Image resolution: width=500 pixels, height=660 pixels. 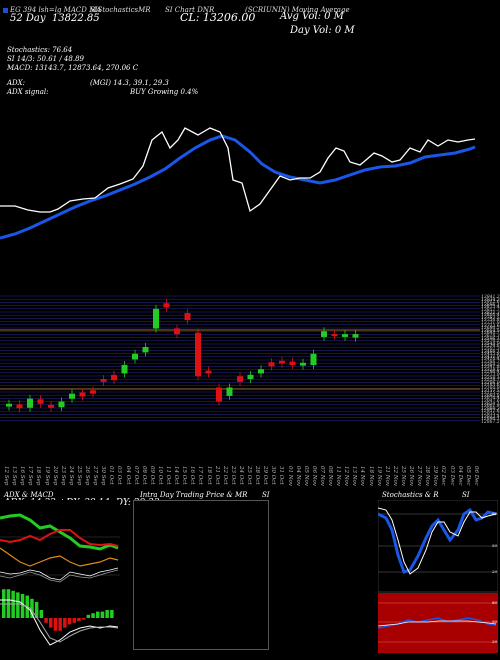 What do you see at coordinates (56, 10) in the screenshot?
I see `header-indicators: EG 394 lsh=lg MACD MA` at bounding box center [56, 10].